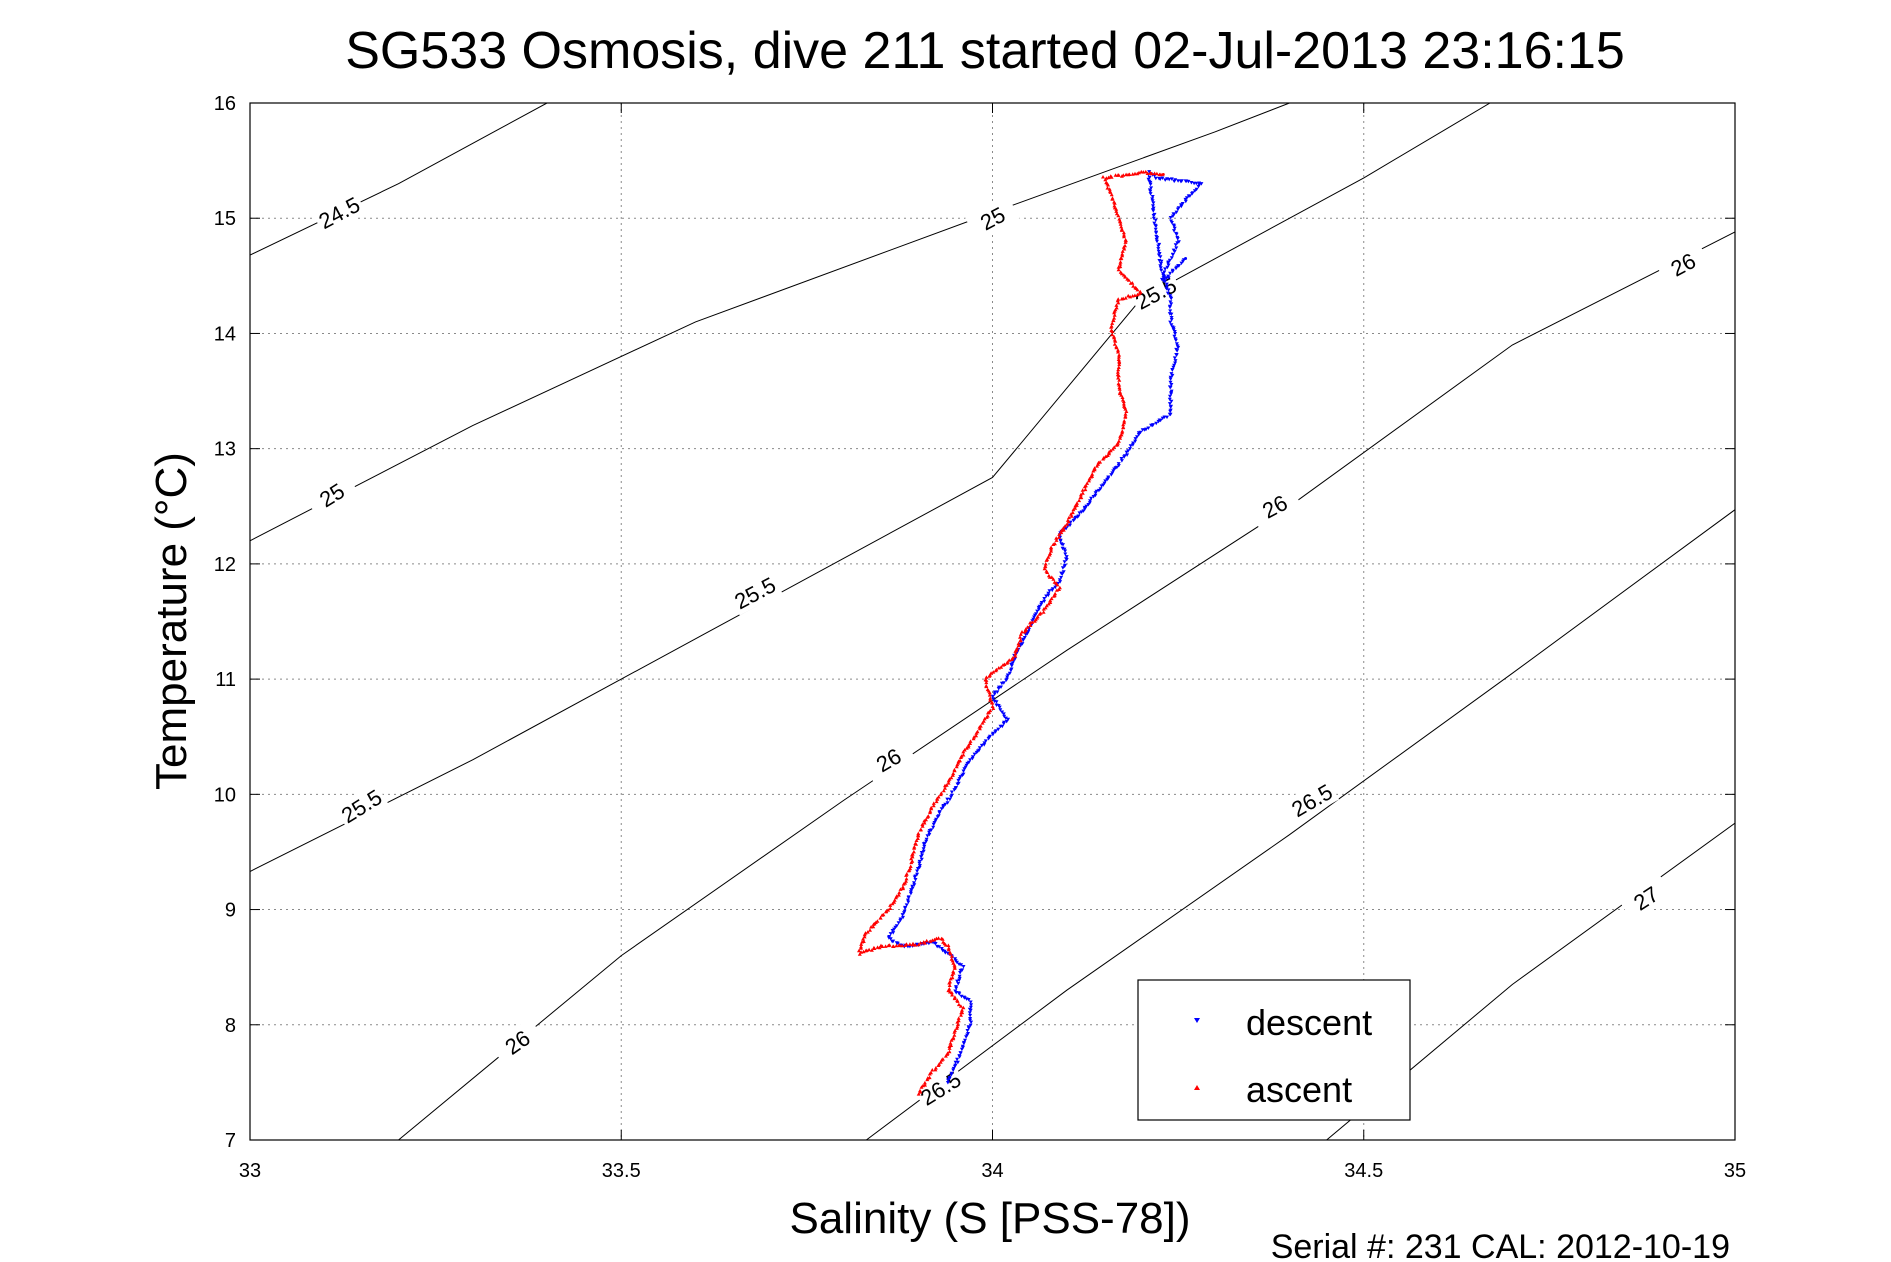  Describe the element at coordinates (1274, 1050) in the screenshot. I see `legend: descent ascent` at that location.